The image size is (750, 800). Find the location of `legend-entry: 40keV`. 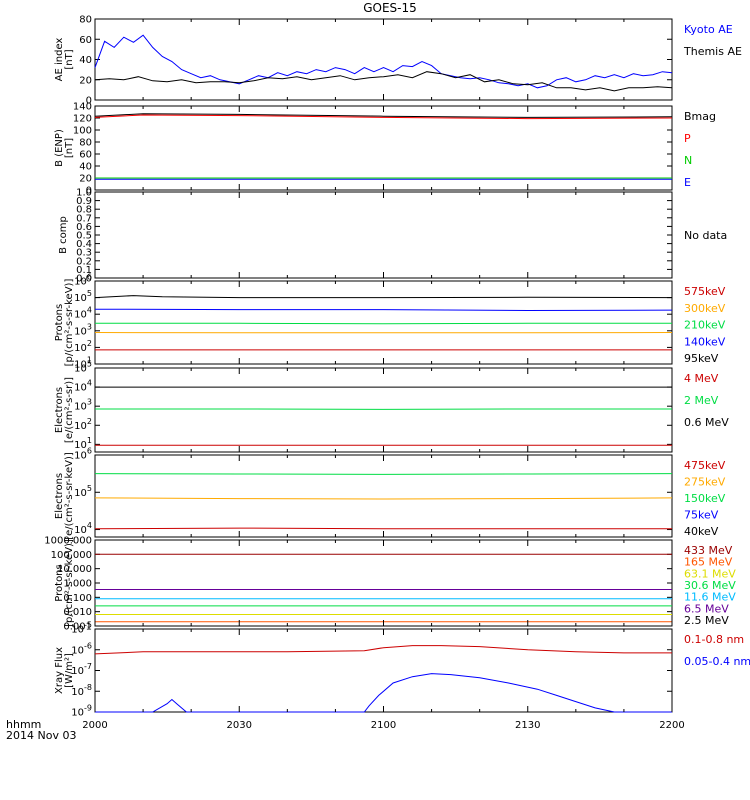

legend-entry: 40keV is located at coordinates (701, 531).